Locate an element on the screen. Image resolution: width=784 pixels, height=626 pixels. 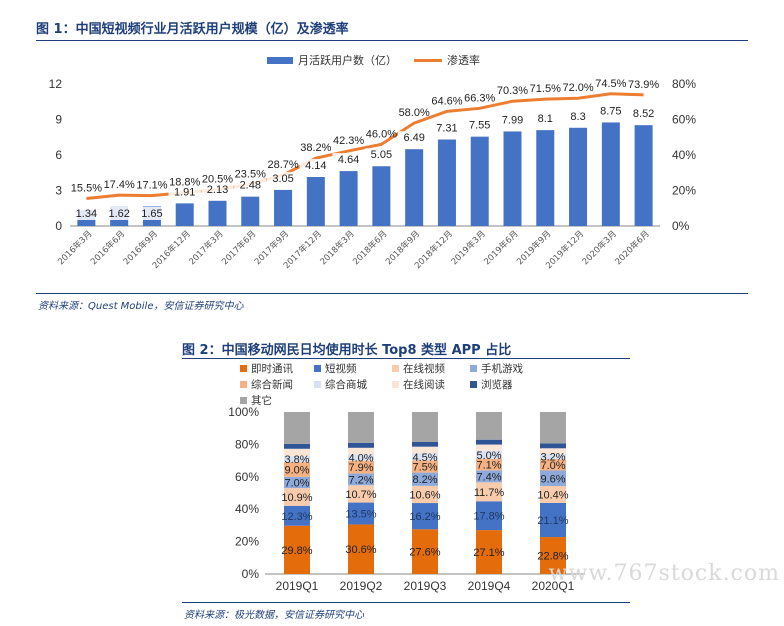
chart1-bars is located at coordinates (365, 174).